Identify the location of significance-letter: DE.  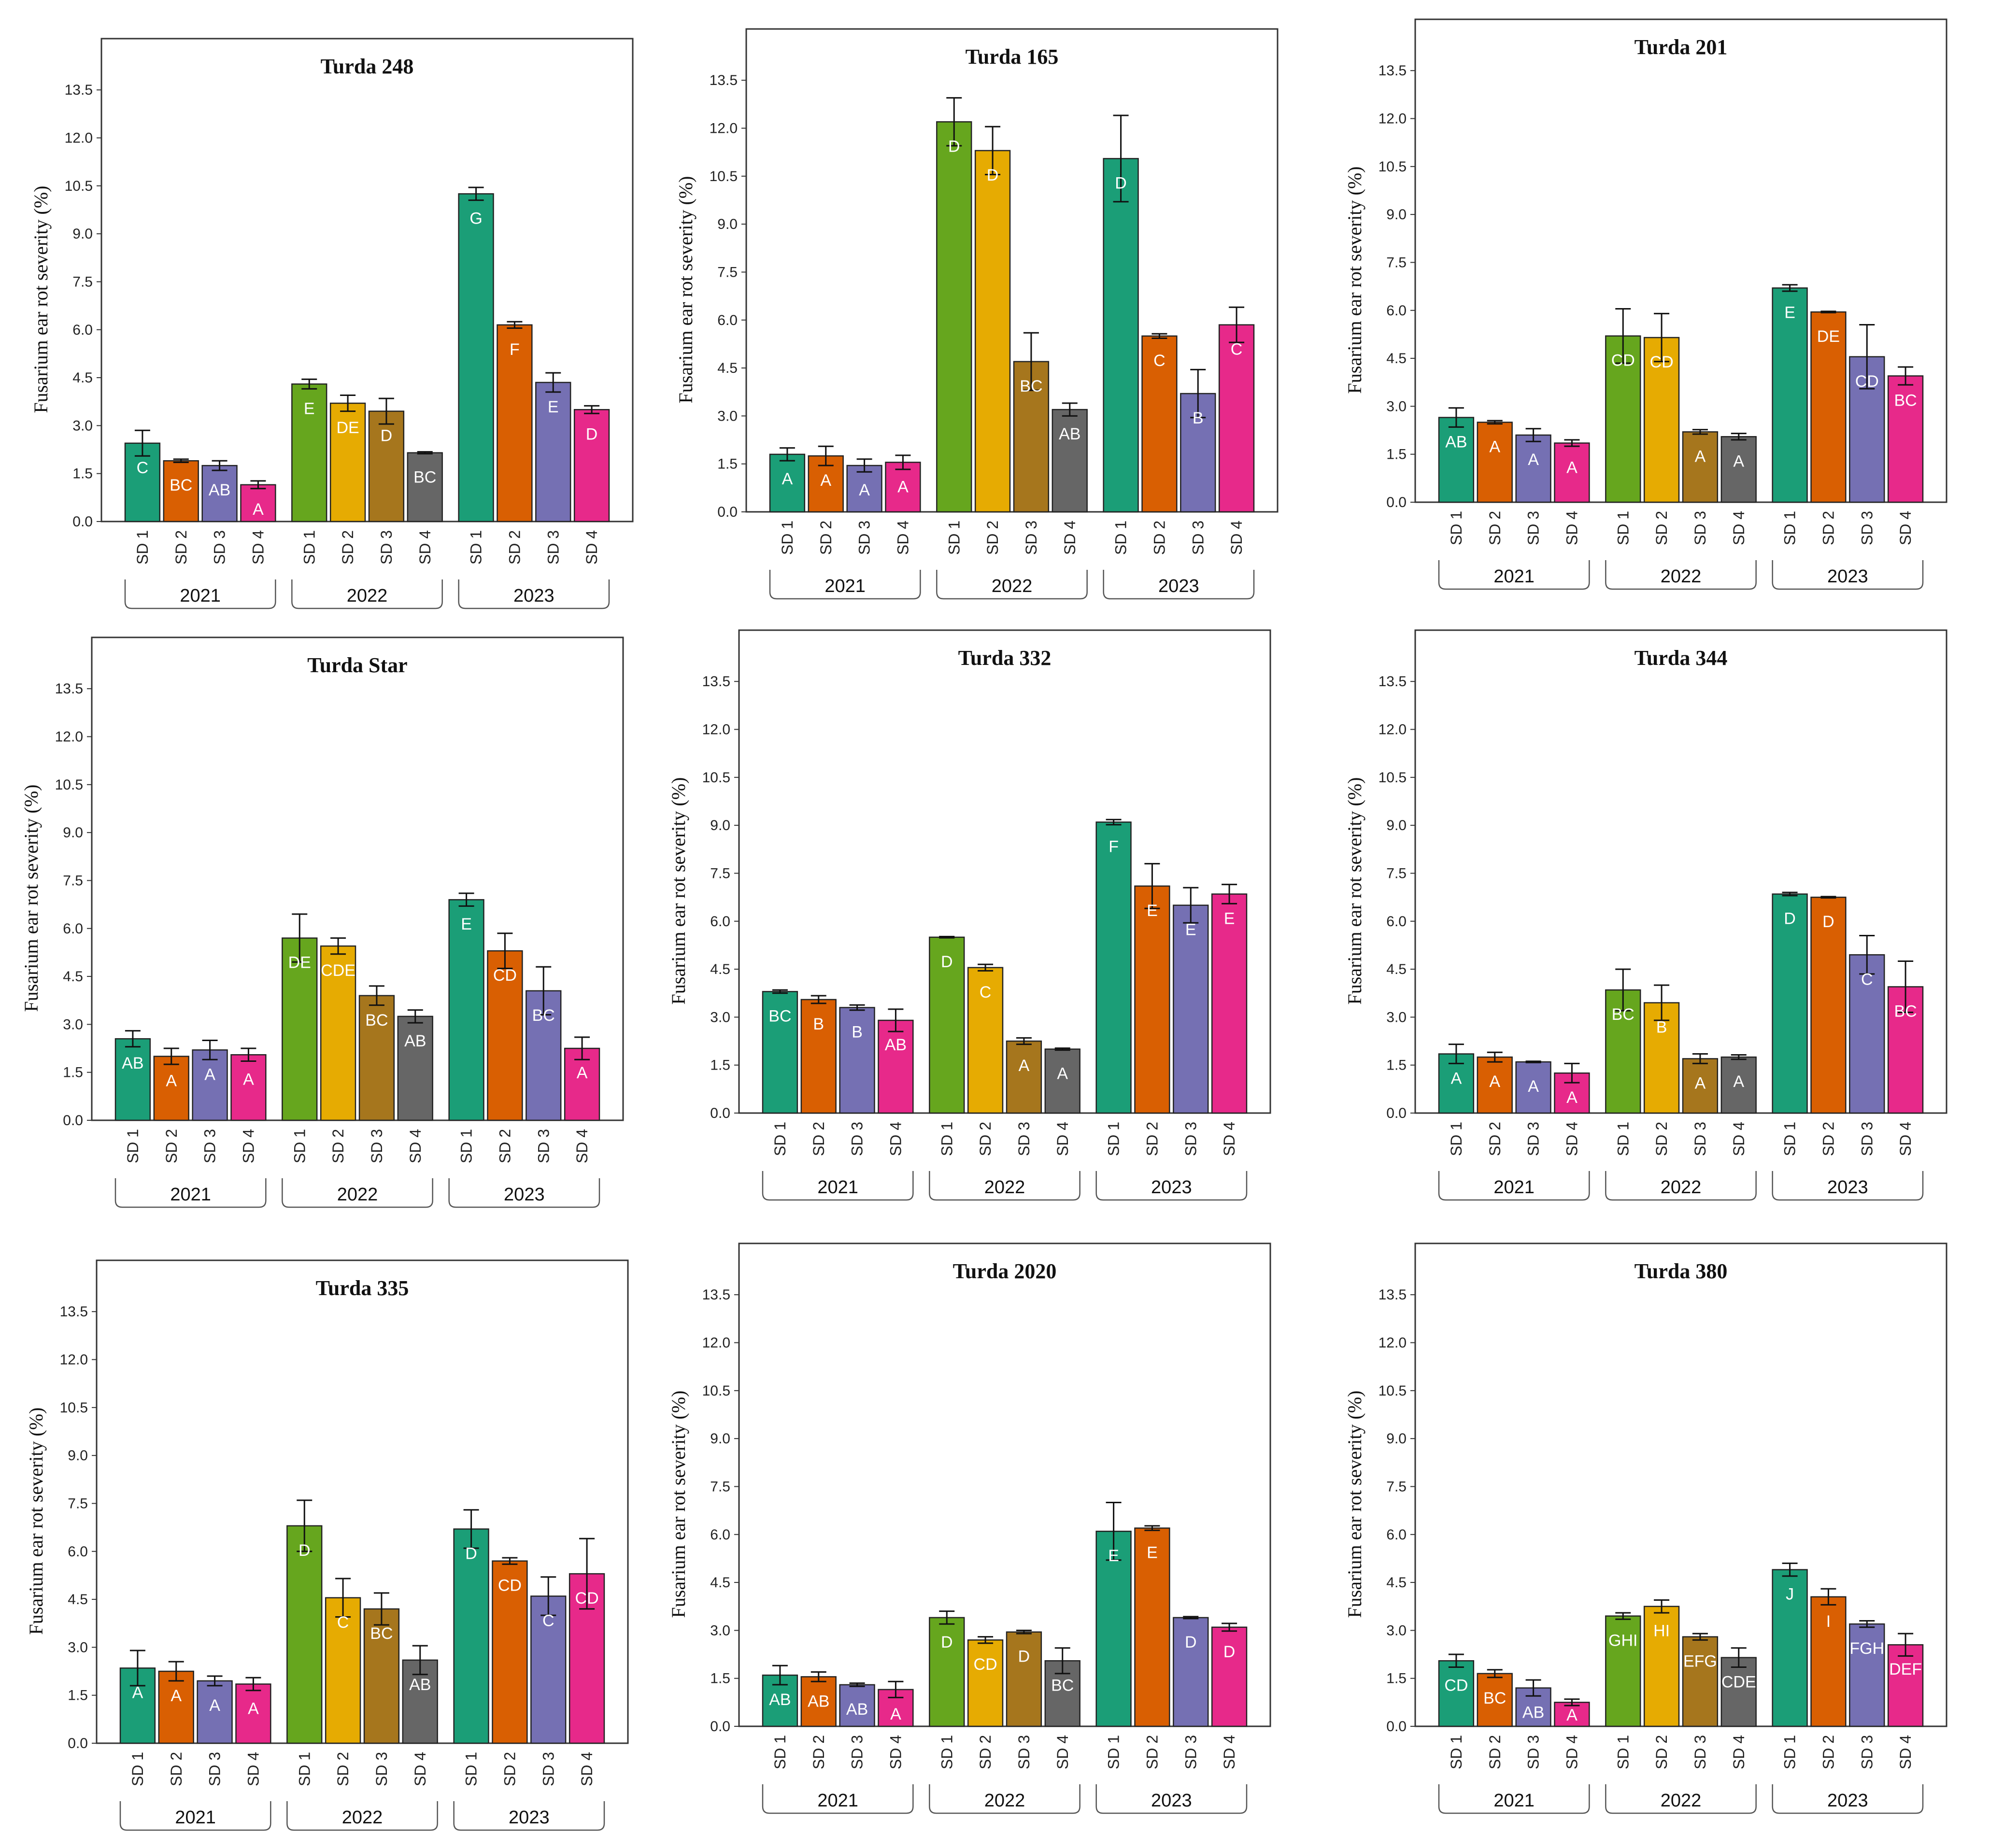
(299, 963).